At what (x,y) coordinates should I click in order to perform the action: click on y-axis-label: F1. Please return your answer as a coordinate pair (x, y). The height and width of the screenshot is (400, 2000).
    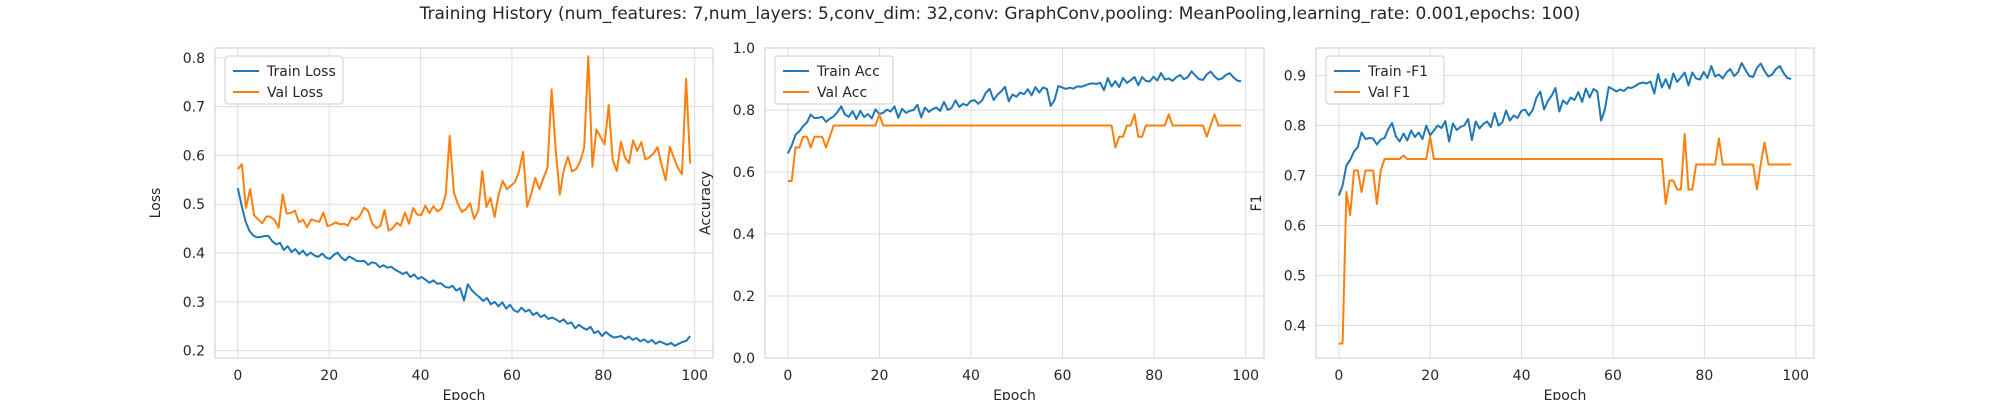
    Looking at the image, I should click on (1257, 203).